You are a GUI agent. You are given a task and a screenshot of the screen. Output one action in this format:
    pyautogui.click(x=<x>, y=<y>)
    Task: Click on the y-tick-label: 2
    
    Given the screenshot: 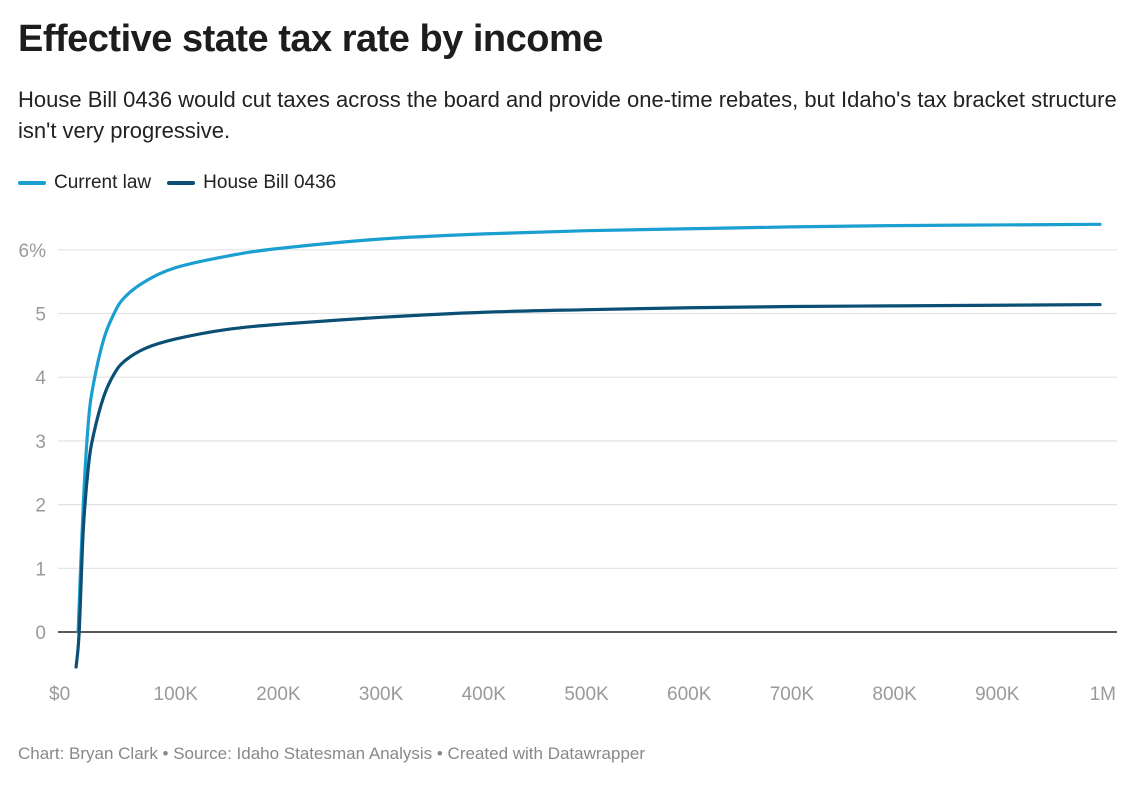 What is the action you would take?
    pyautogui.click(x=40, y=506)
    